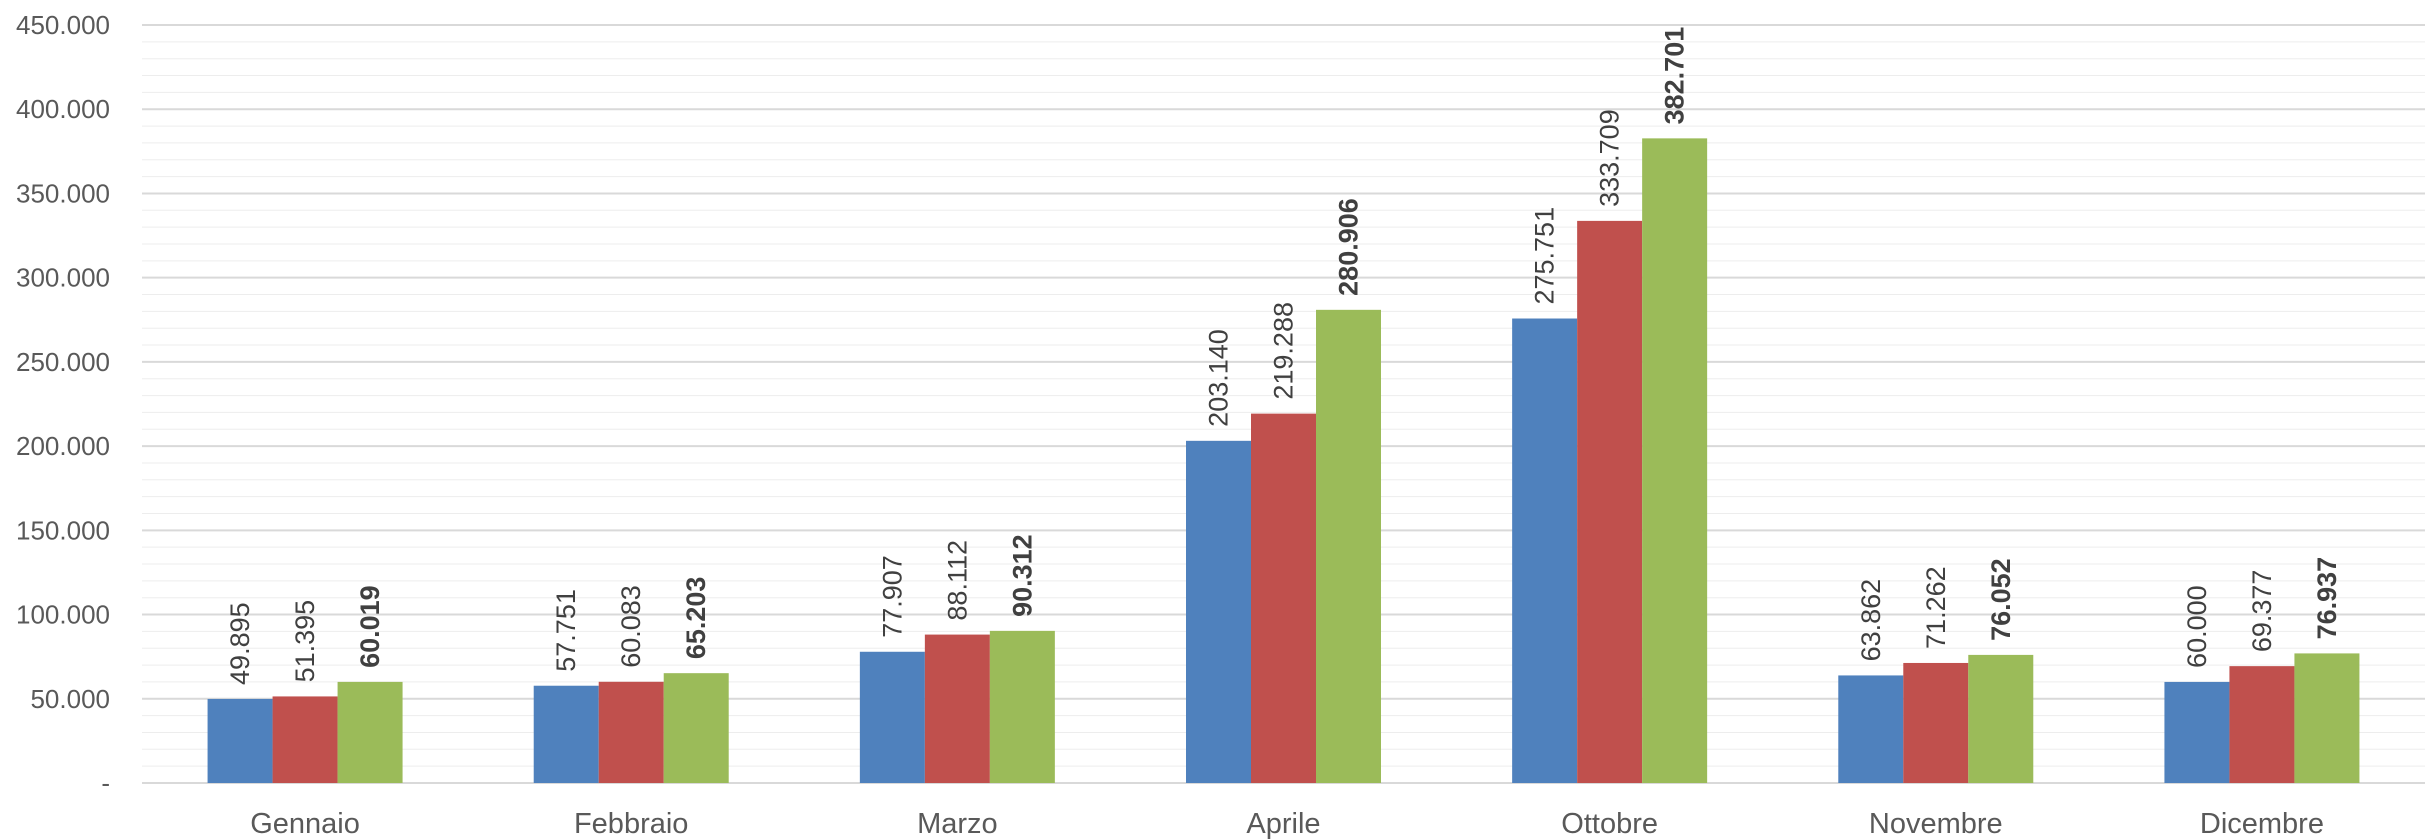 The image size is (2425, 839). Describe the element at coordinates (957, 823) in the screenshot. I see `x-tick-label: Marzo` at that location.